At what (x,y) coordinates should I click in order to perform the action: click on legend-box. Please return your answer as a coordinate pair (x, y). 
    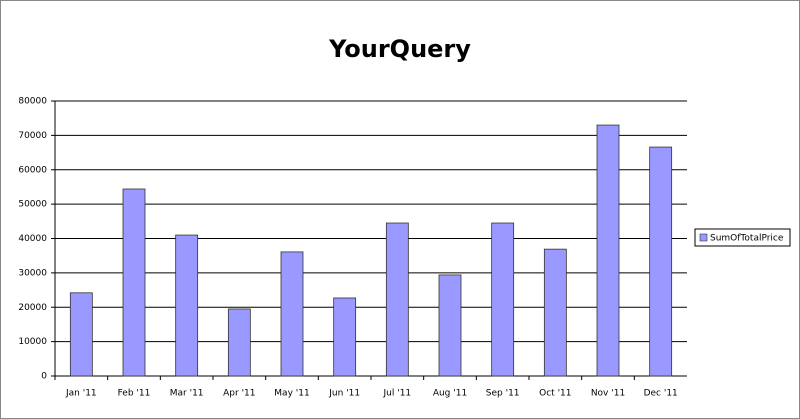
    Looking at the image, I should click on (742, 237).